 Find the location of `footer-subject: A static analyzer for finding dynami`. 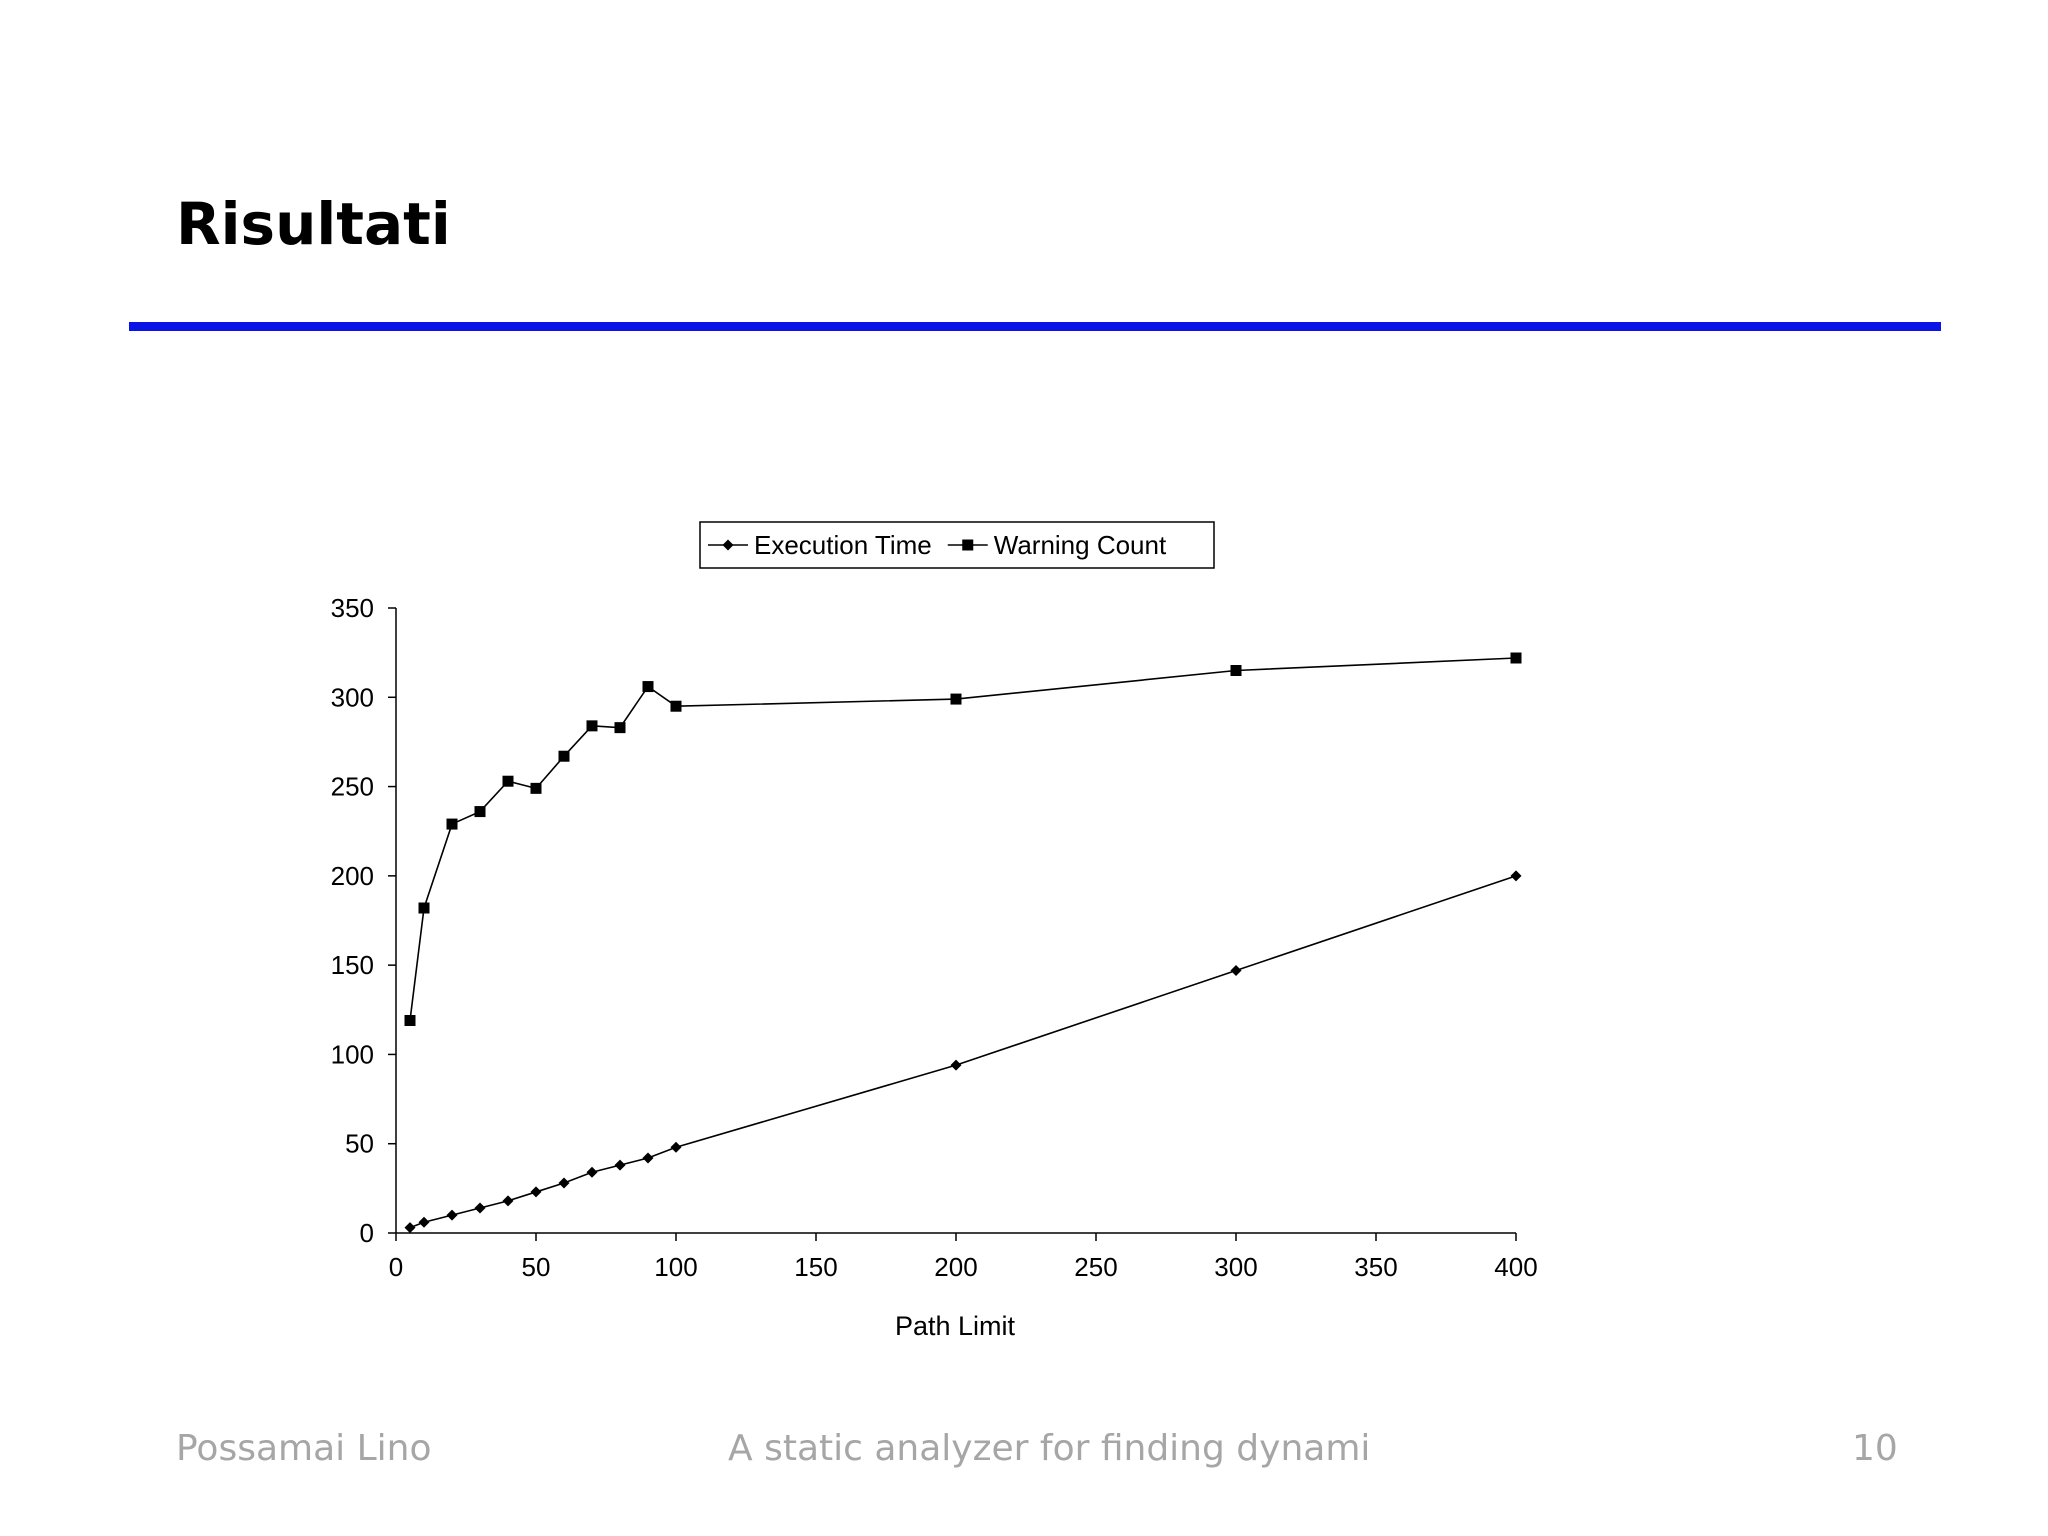

footer-subject: A static analyzer for finding dynami is located at coordinates (1049, 1448).